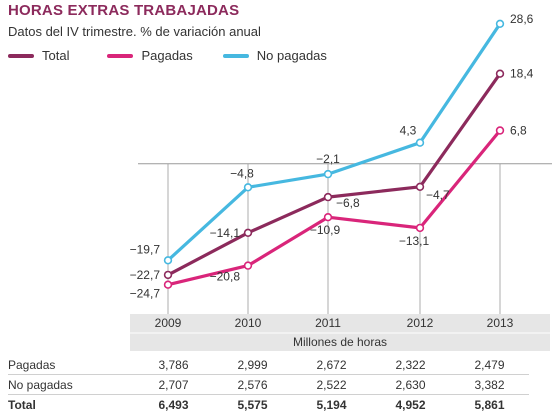  What do you see at coordinates (56, 55) in the screenshot?
I see `legend-label-total: Total` at bounding box center [56, 55].